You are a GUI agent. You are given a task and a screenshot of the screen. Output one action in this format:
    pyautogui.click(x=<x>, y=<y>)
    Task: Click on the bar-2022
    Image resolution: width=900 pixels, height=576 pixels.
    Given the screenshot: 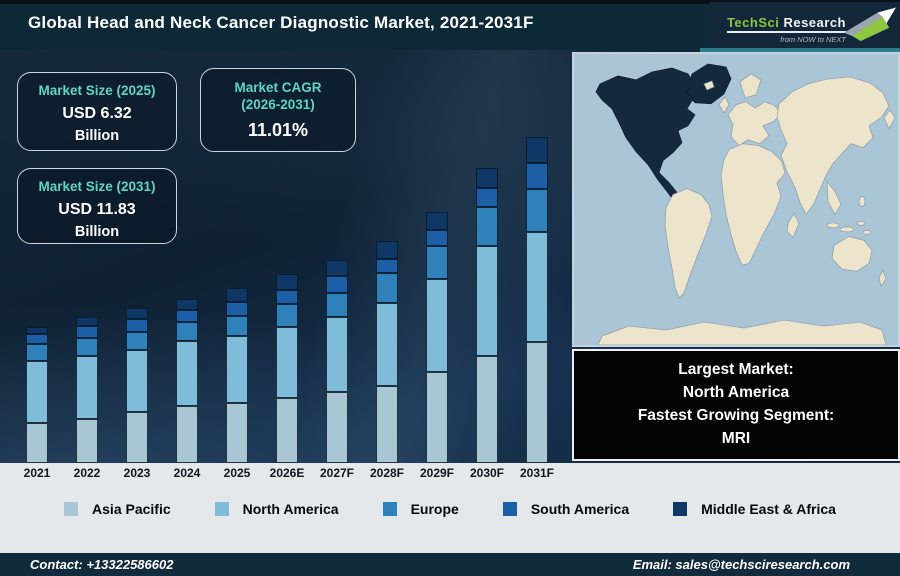 What is the action you would take?
    pyautogui.click(x=87, y=390)
    